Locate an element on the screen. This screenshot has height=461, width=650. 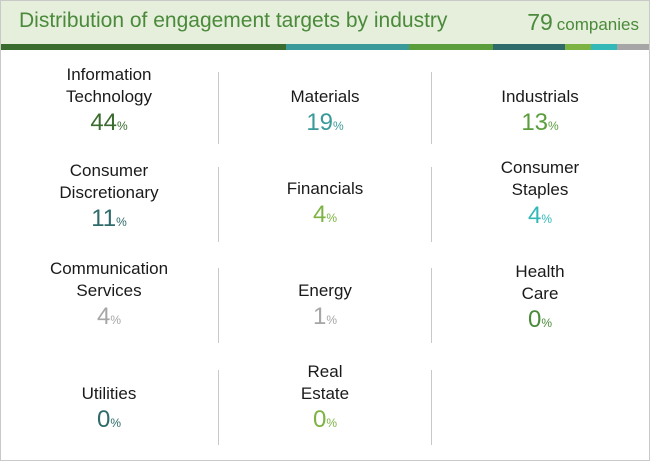
industry-cell: Financials 4% is located at coordinates (325, 205).